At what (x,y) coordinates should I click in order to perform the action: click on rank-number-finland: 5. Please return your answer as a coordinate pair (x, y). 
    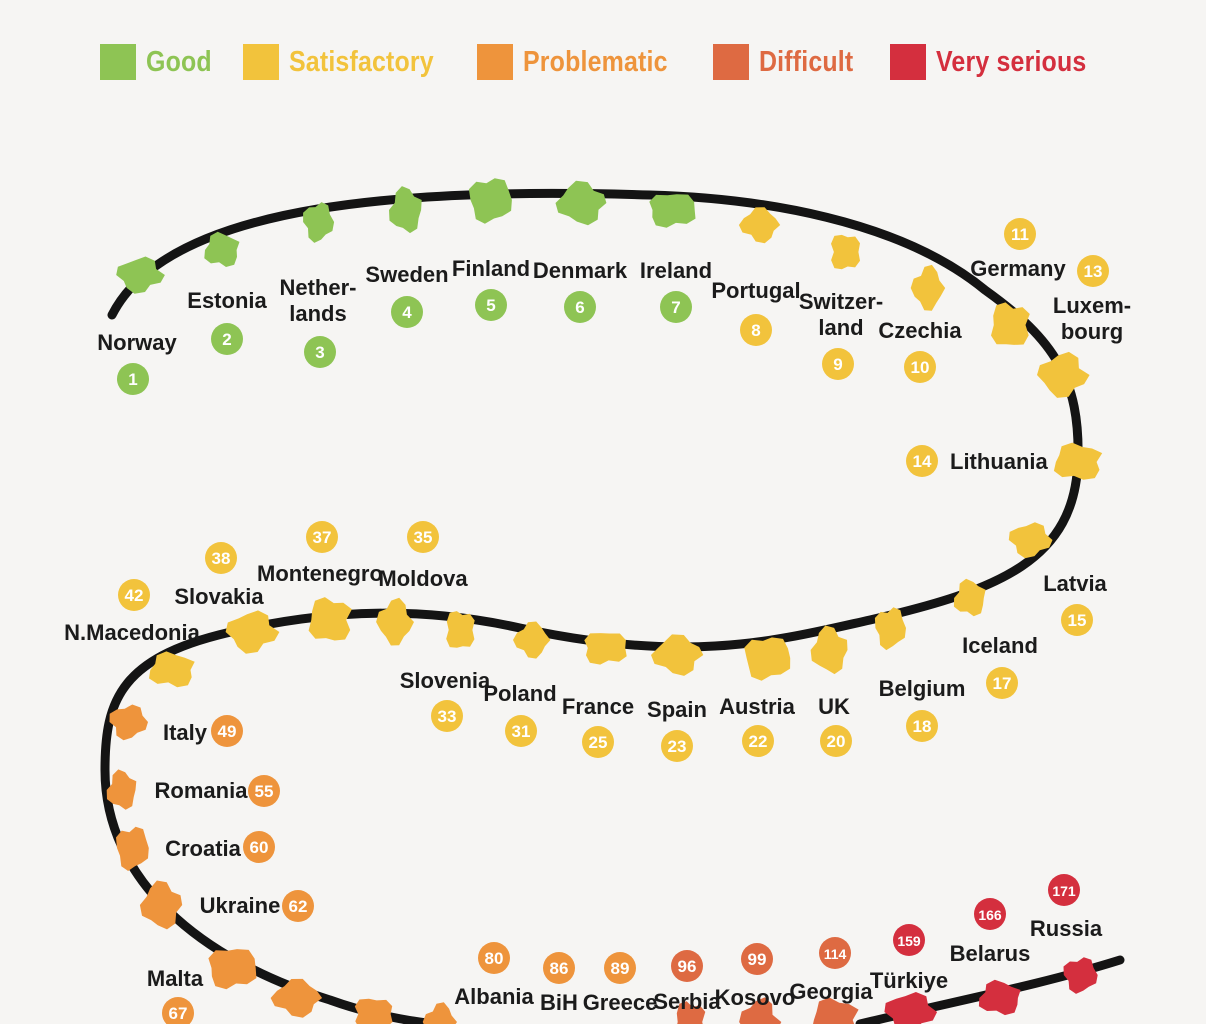
    Looking at the image, I should click on (490, 305).